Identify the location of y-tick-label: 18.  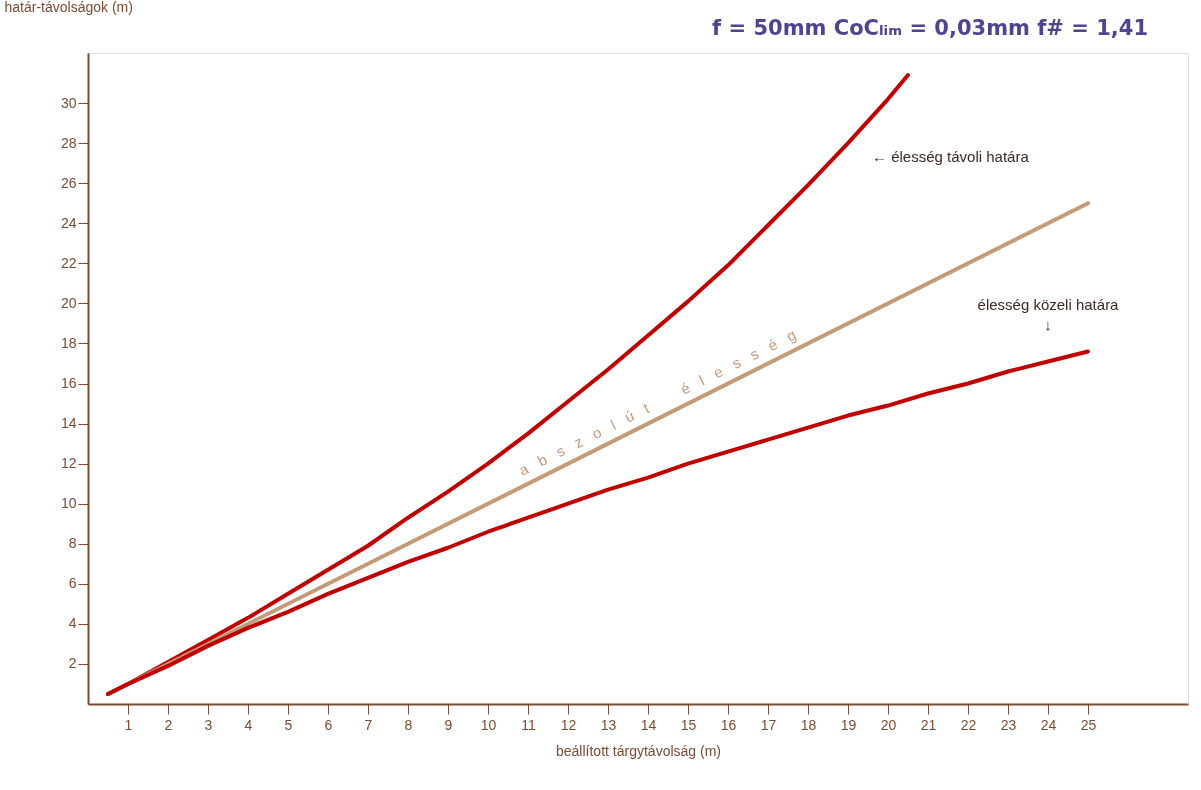
(68, 342).